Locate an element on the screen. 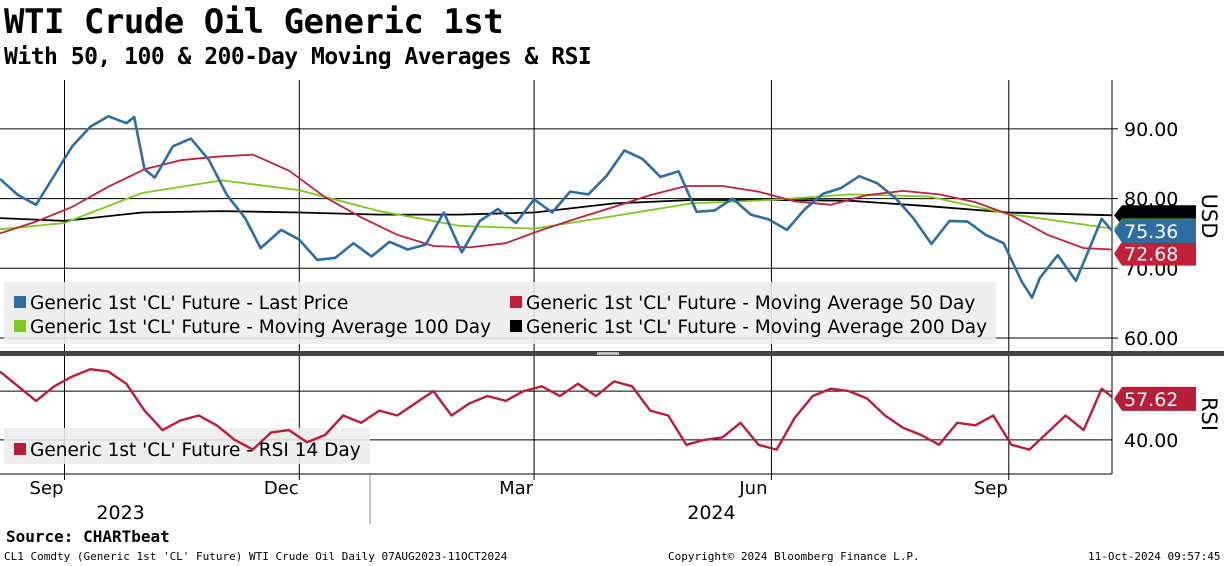  legend-item-rsi: Generic 1st 'CL' Future - RSI 14 Day is located at coordinates (187, 450).